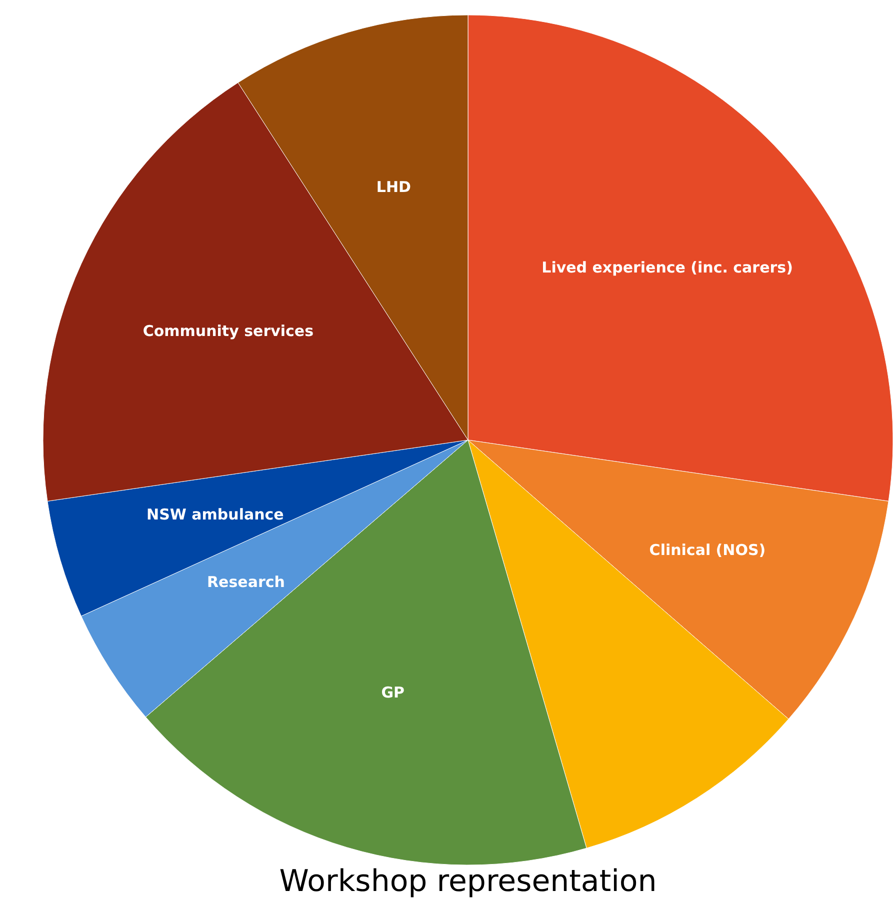 This screenshot has width=895, height=901. I want to click on slice-label: Clinical (NOS), so click(707, 549).